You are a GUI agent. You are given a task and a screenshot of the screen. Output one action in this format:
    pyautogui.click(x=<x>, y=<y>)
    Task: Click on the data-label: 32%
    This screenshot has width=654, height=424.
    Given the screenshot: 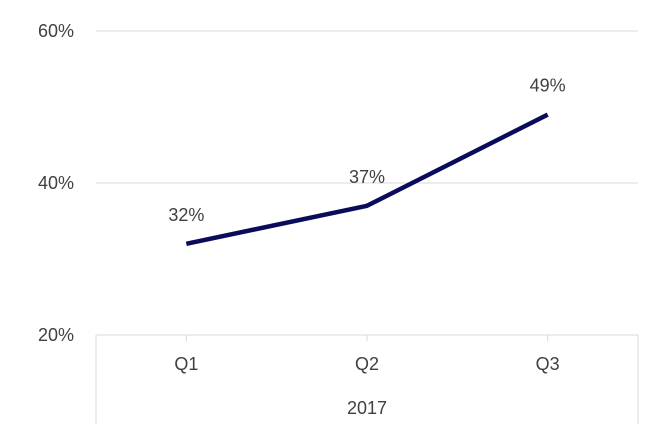 What is the action you would take?
    pyautogui.click(x=186, y=215)
    